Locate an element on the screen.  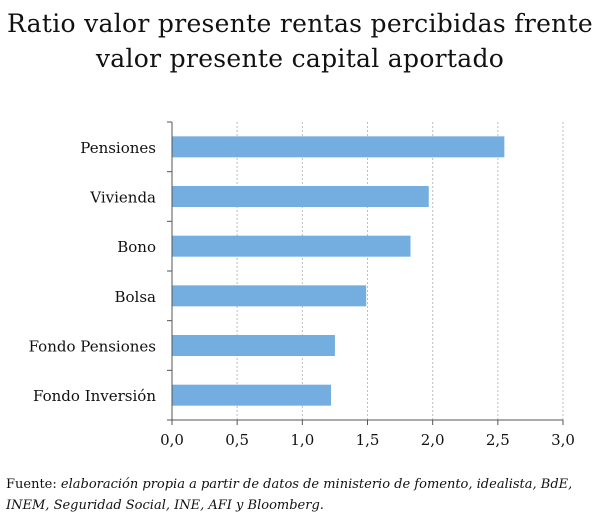
category-label: Fondo Pensiones is located at coordinates (92, 347).